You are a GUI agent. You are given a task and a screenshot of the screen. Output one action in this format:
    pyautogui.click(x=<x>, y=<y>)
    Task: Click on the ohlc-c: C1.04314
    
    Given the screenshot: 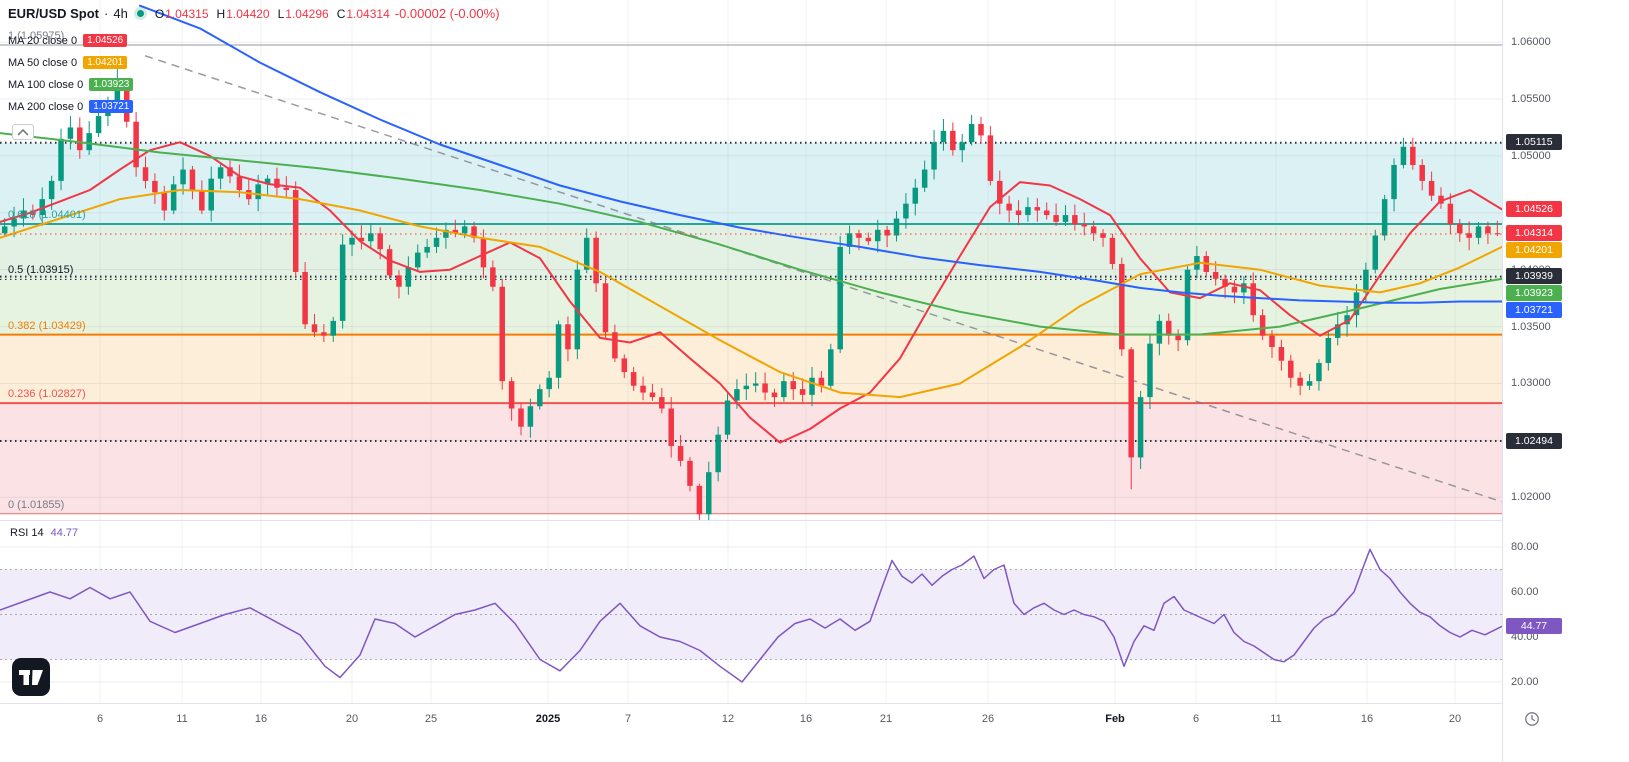 What is the action you would take?
    pyautogui.click(x=363, y=13)
    